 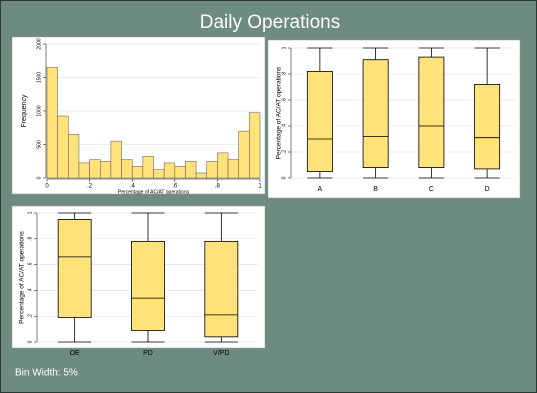 What do you see at coordinates (39, 110) in the screenshot?
I see `y-tick-label: 1000` at bounding box center [39, 110].